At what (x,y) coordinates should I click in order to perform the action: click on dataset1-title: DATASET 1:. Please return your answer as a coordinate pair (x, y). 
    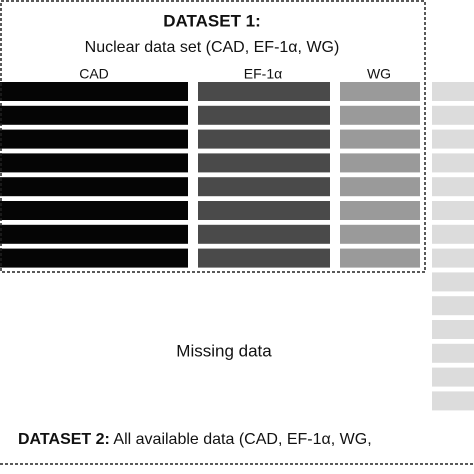
    Looking at the image, I should click on (212, 20).